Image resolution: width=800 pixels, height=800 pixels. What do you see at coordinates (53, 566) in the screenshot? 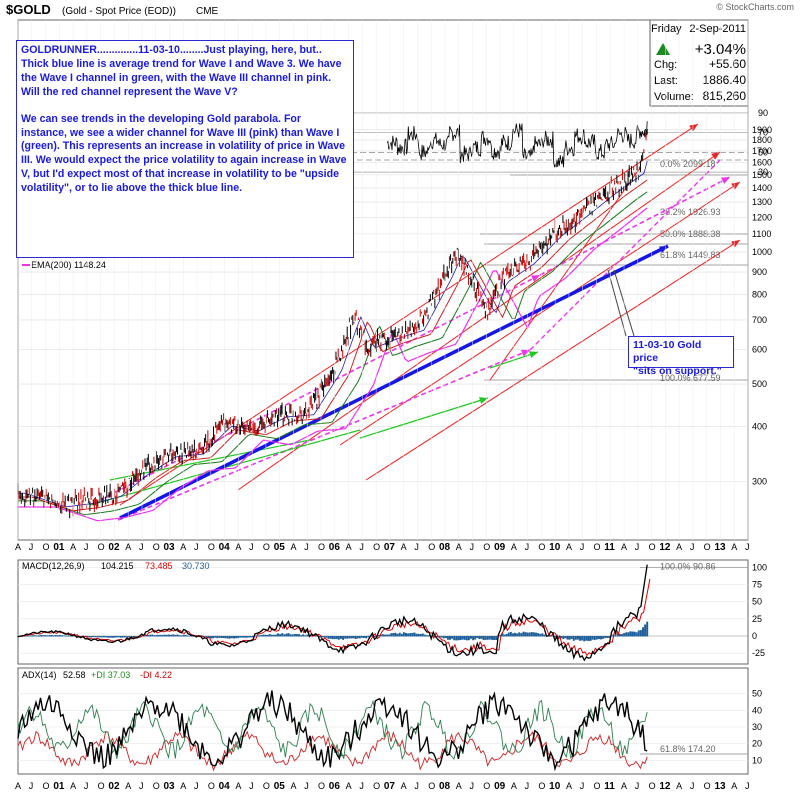
I see `macd-label: MACD(12,26,9)` at bounding box center [53, 566].